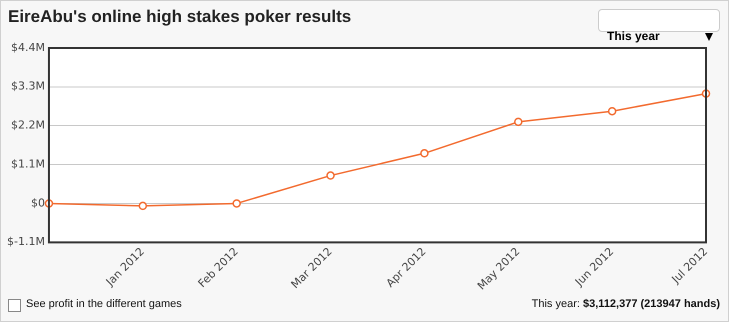  What do you see at coordinates (37, 203) in the screenshot?
I see `y-tick-label: $0` at bounding box center [37, 203].